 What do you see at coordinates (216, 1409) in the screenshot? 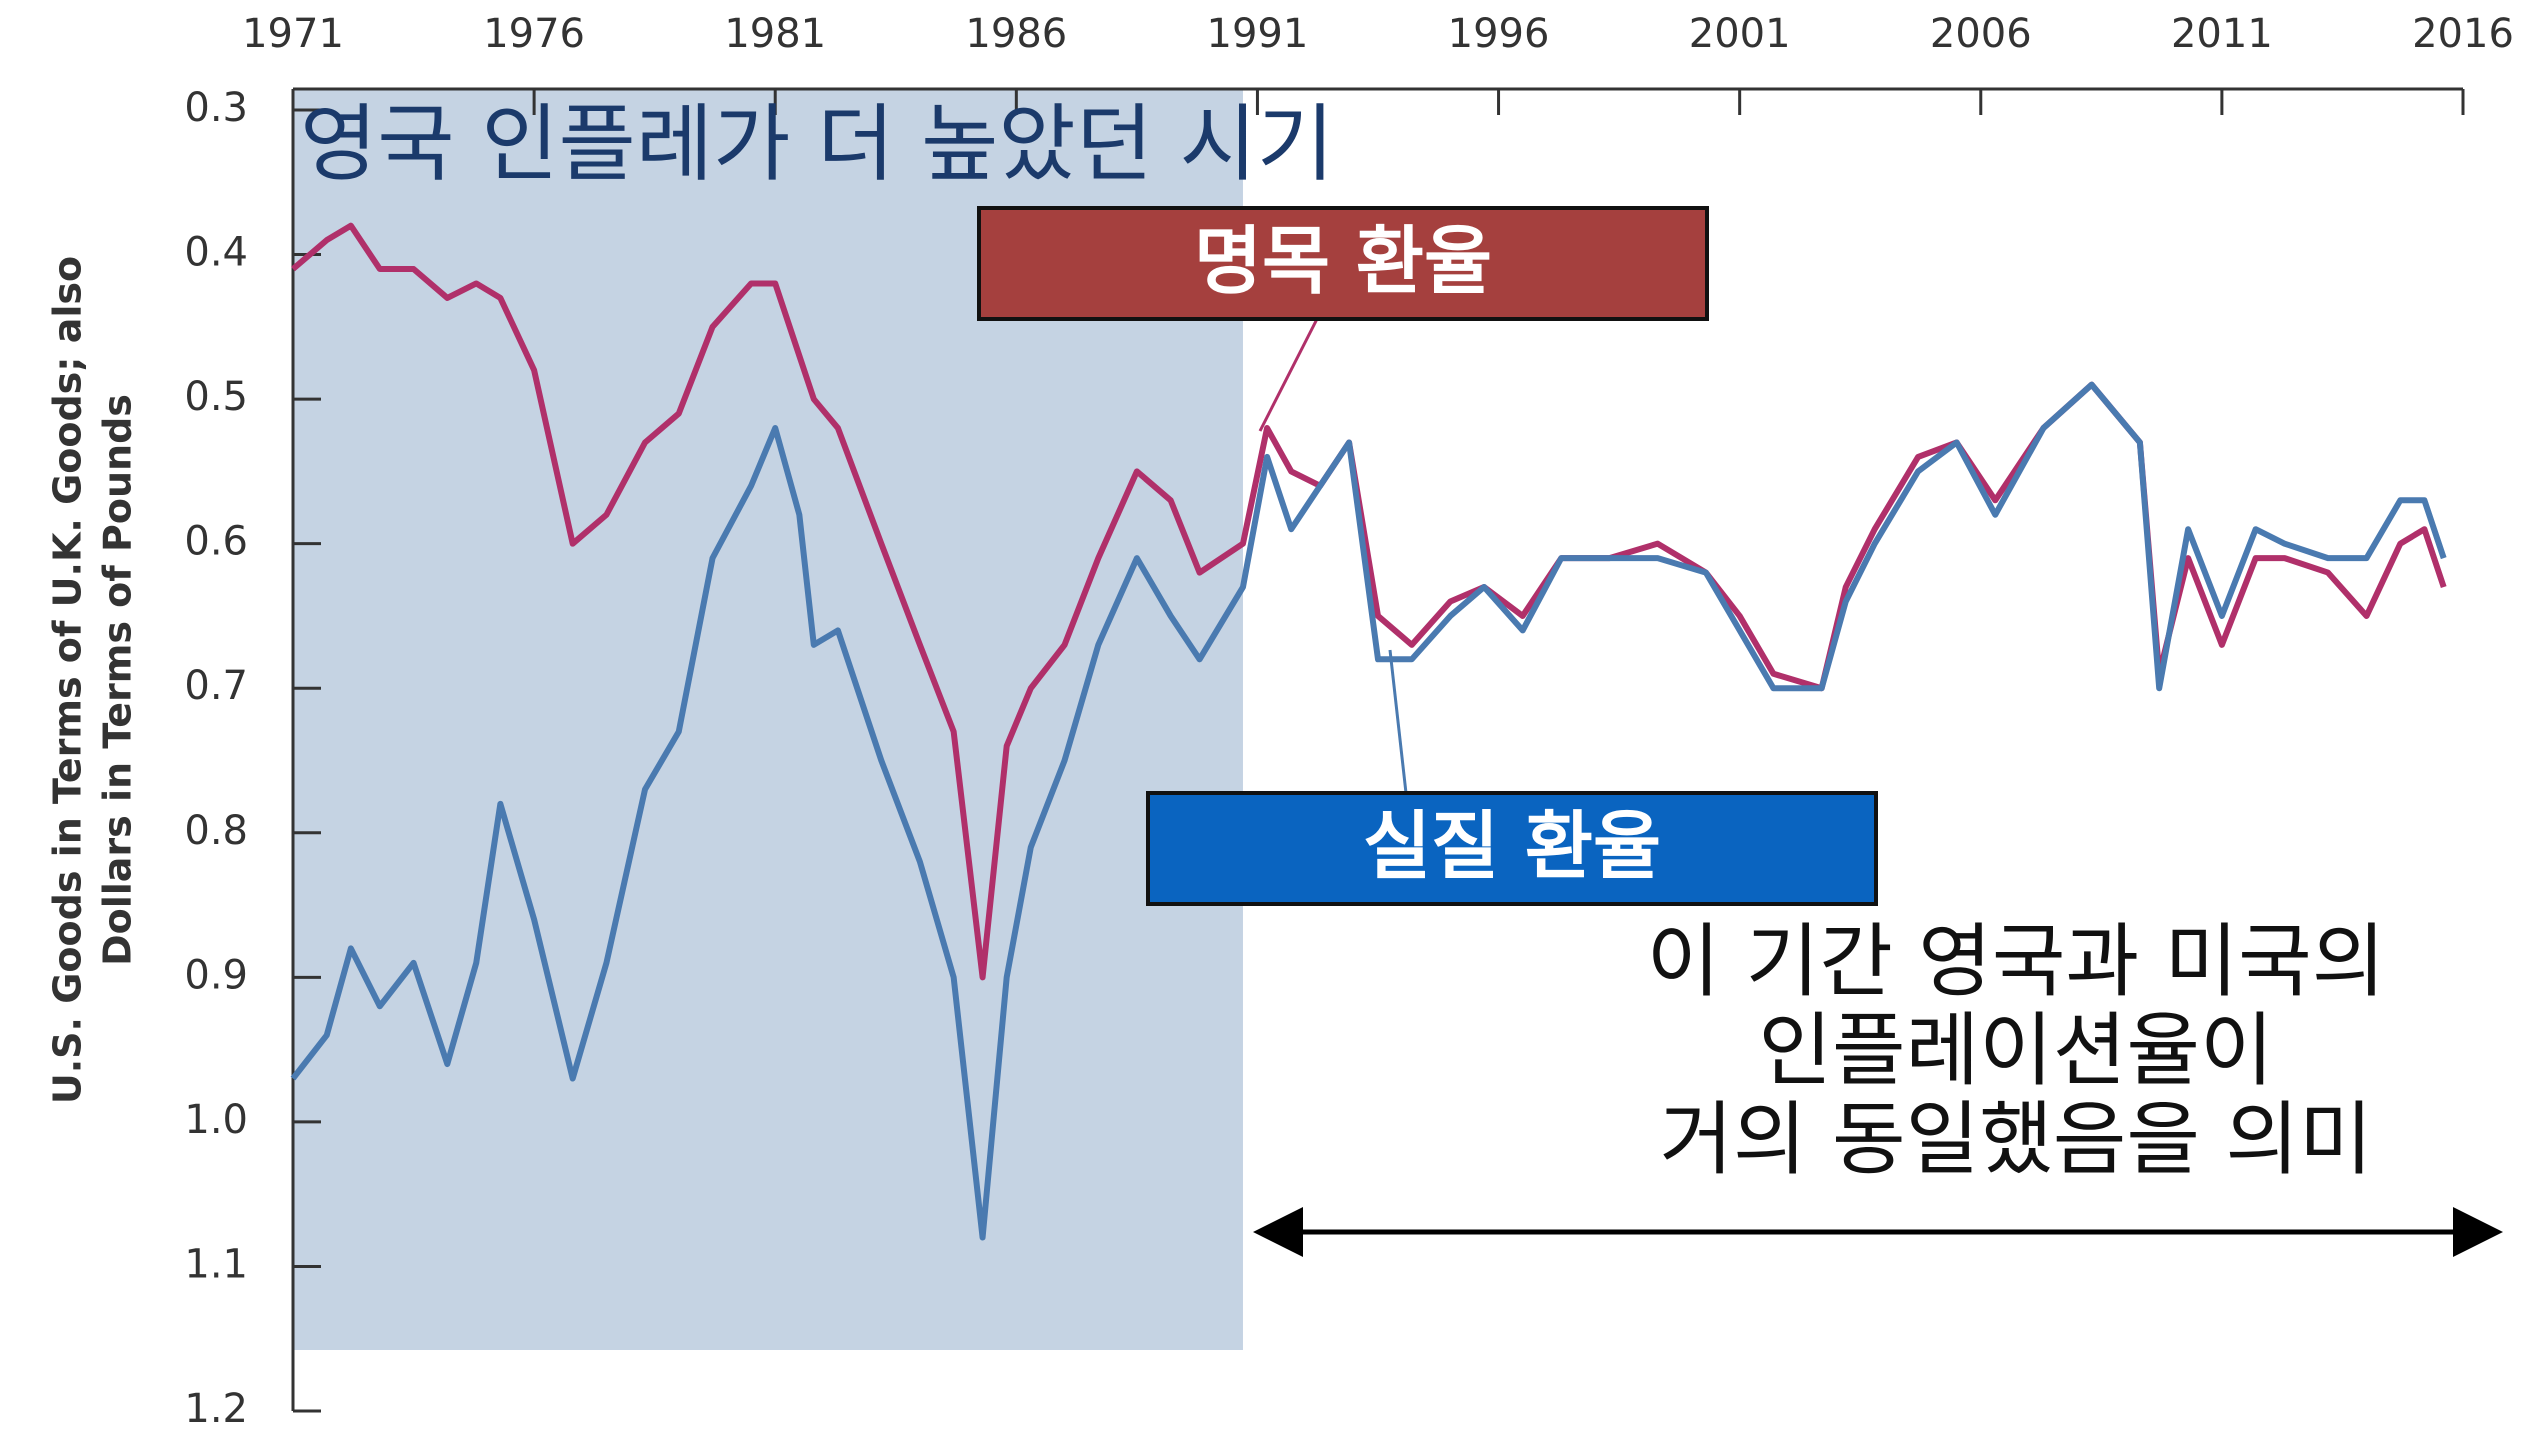
I see `y-tick-label: 1.2` at bounding box center [216, 1409].